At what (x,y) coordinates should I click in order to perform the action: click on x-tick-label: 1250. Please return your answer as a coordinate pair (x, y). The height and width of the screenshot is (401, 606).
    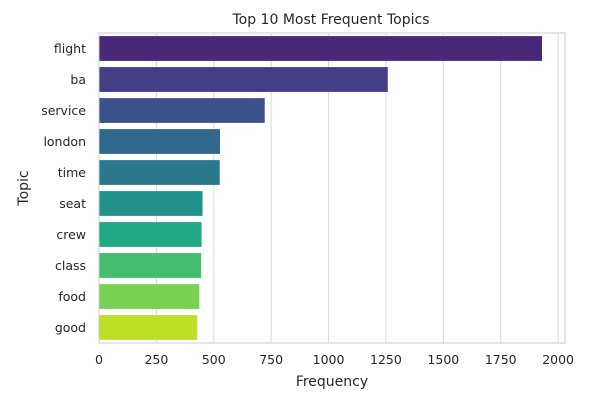
    Looking at the image, I should click on (386, 359).